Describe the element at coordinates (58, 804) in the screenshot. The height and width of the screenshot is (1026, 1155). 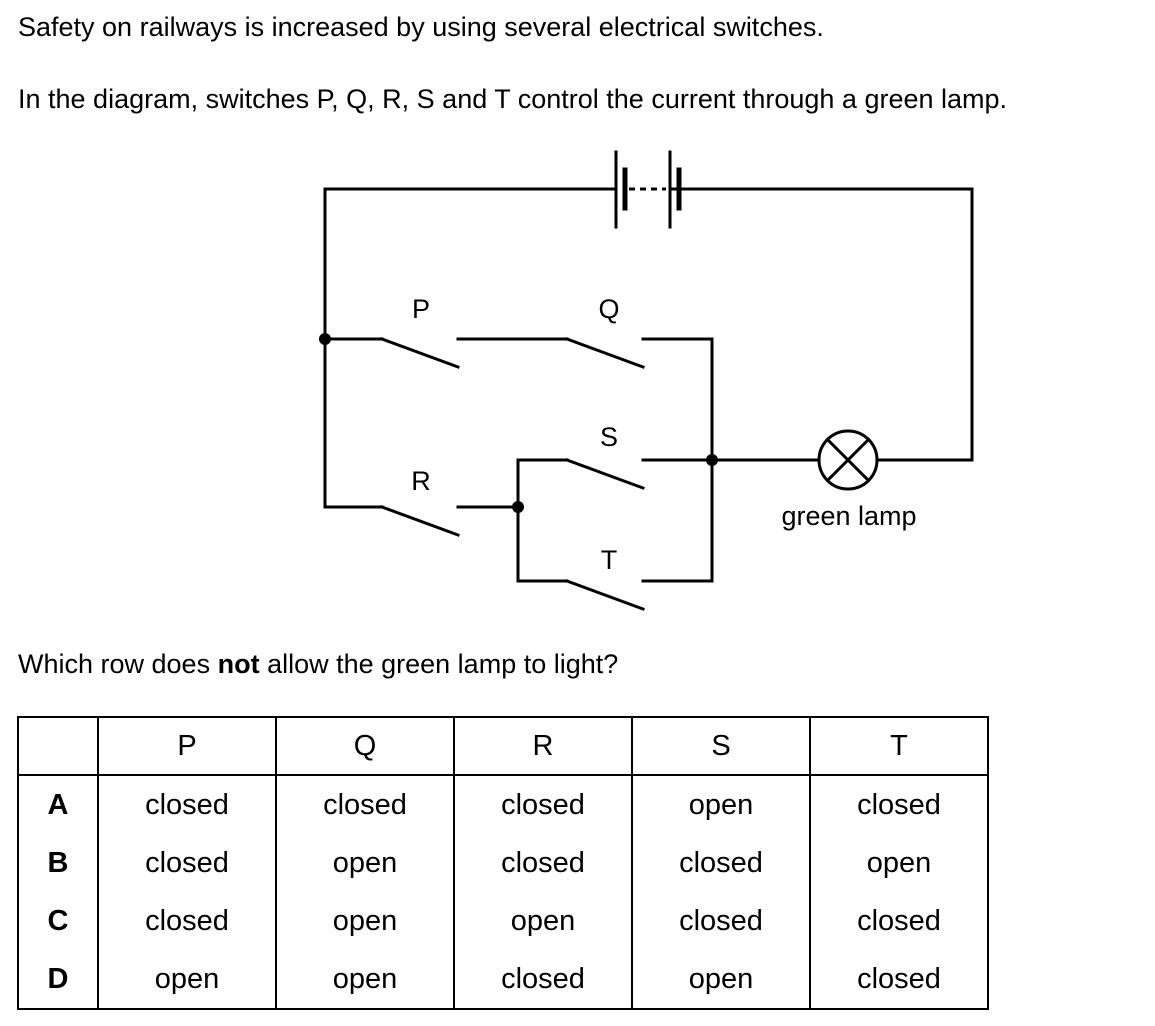
I see `row-option-label: A` at that location.